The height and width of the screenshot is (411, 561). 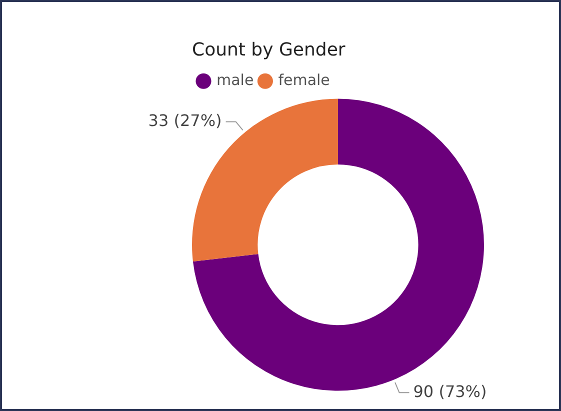 I want to click on data-label: 33 (27%), so click(x=185, y=120).